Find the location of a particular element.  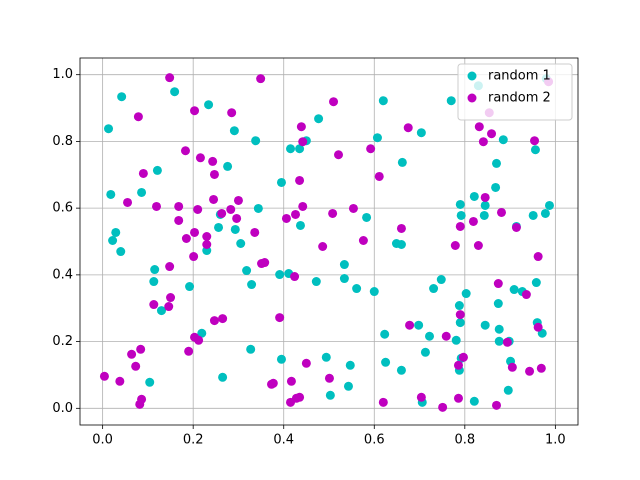

y-tick-label: 0.0 is located at coordinates (62, 408).